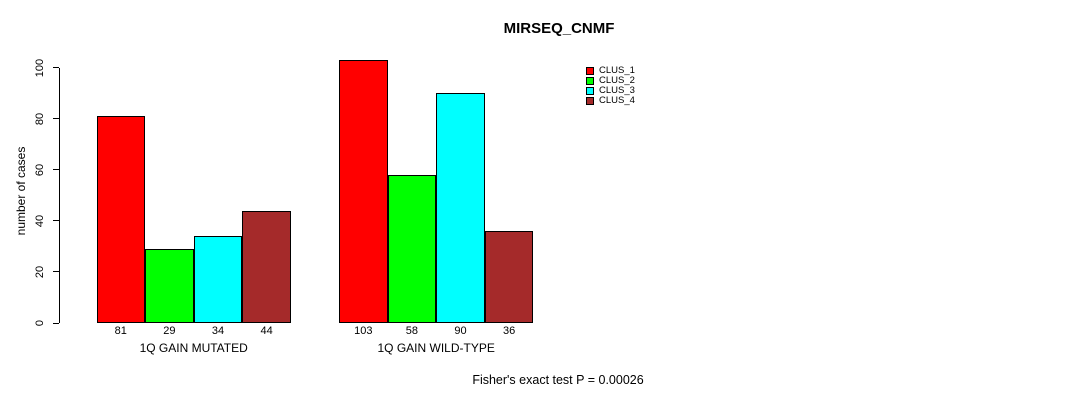 The height and width of the screenshot is (400, 1090). I want to click on y-tick-label: 100, so click(40, 67).